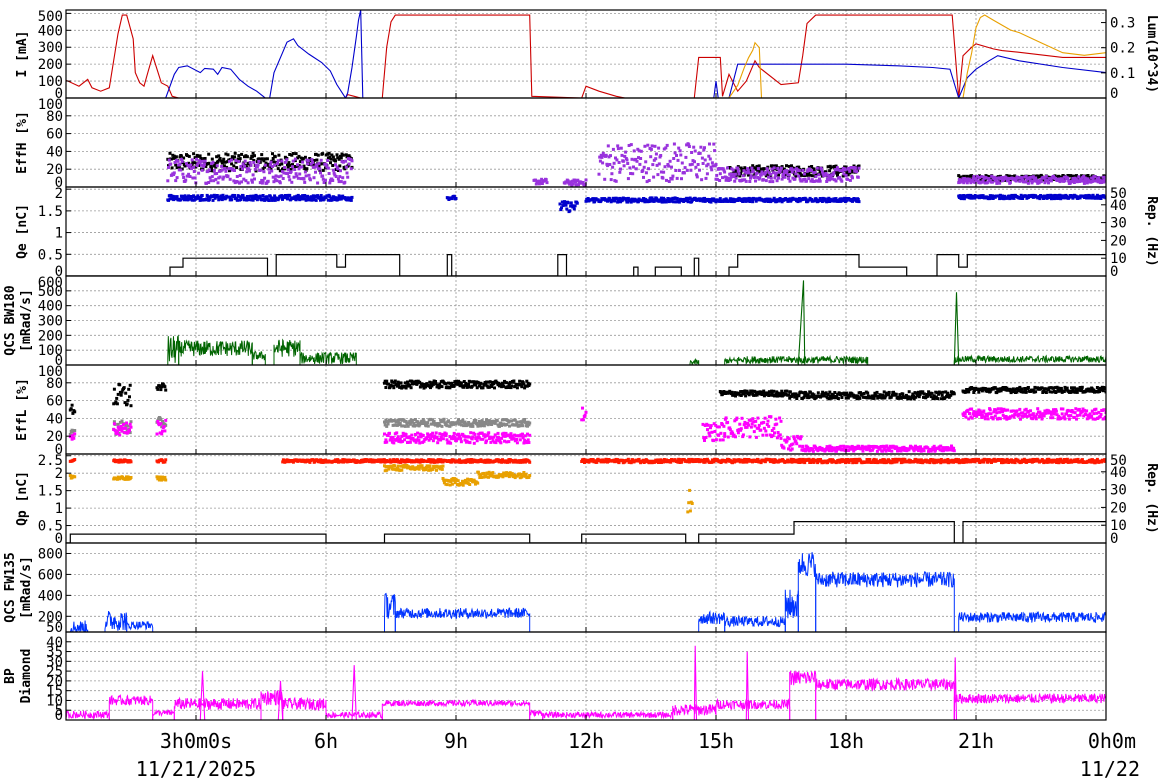  What do you see at coordinates (54, 135) in the screenshot?
I see `y-tick-label: 60` at bounding box center [54, 135].